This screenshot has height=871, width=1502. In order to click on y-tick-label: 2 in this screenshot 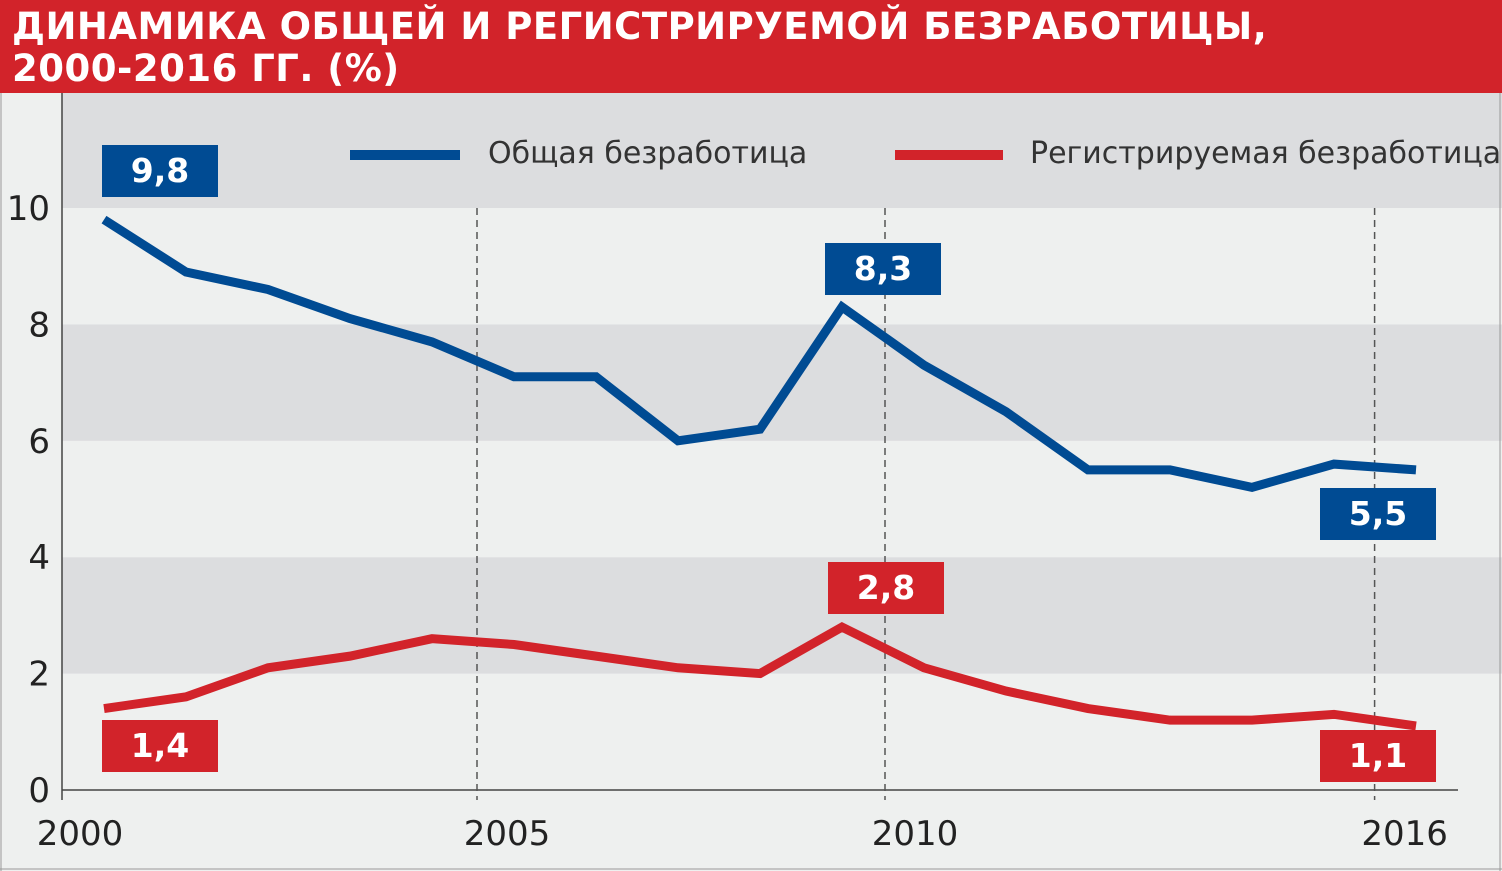, I will do `click(39, 675)`.